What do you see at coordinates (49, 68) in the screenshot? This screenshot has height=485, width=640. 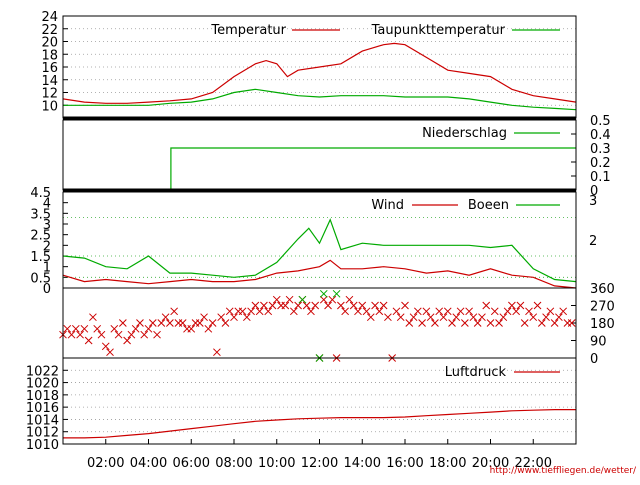 I see `ytick-label-temperature: 16` at bounding box center [49, 68].